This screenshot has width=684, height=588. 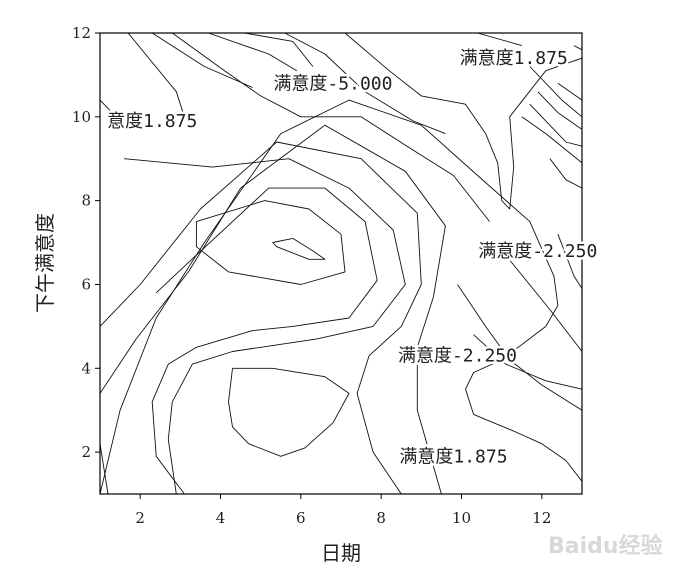 I want to click on contour-line-low-closed, so click(x=289, y=412).